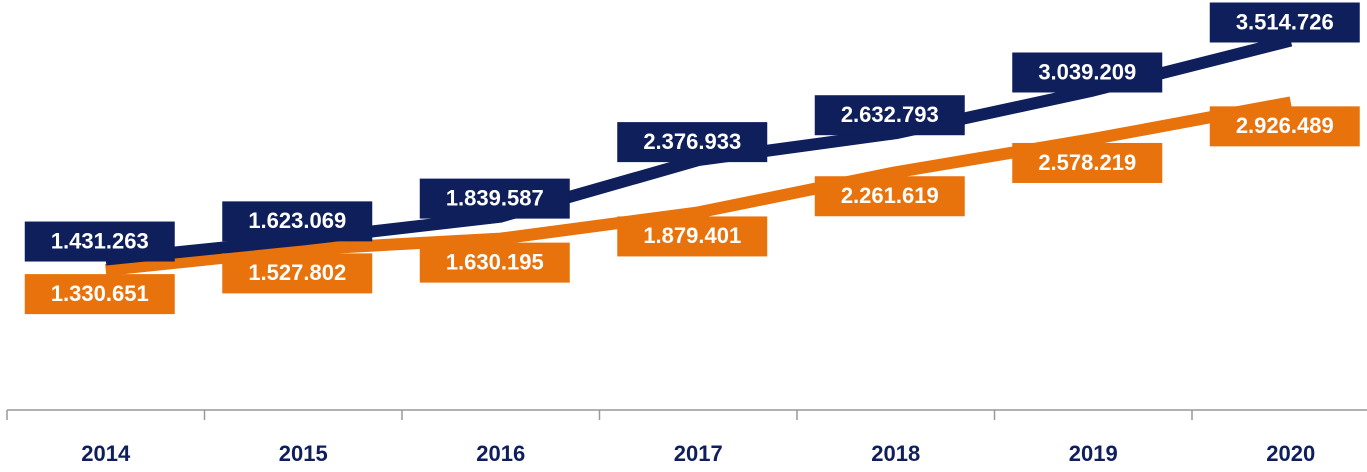 This screenshot has height=472, width=1367. I want to click on data-label: 2.261.619, so click(890, 195).